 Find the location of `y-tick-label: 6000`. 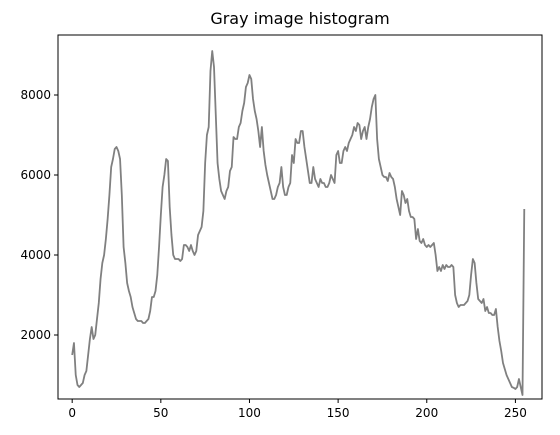

y-tick-label: 6000 is located at coordinates (35, 175).